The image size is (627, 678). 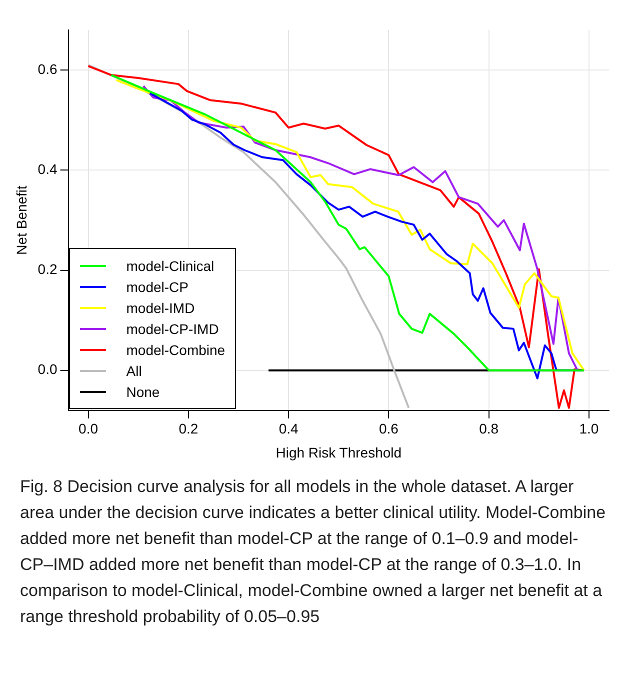 What do you see at coordinates (21, 220) in the screenshot?
I see `y-axis-title: Net Benefit` at bounding box center [21, 220].